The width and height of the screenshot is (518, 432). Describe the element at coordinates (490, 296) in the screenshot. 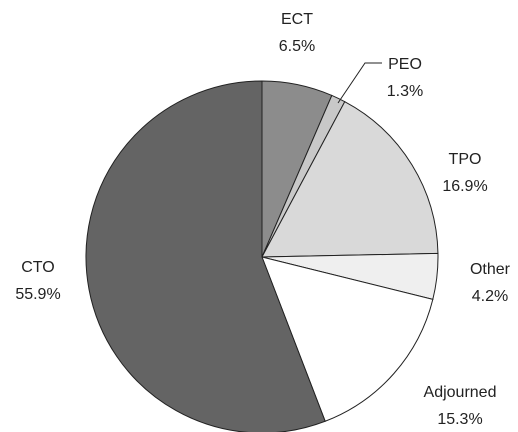

I see `slice-value-label: 4.2%` at that location.